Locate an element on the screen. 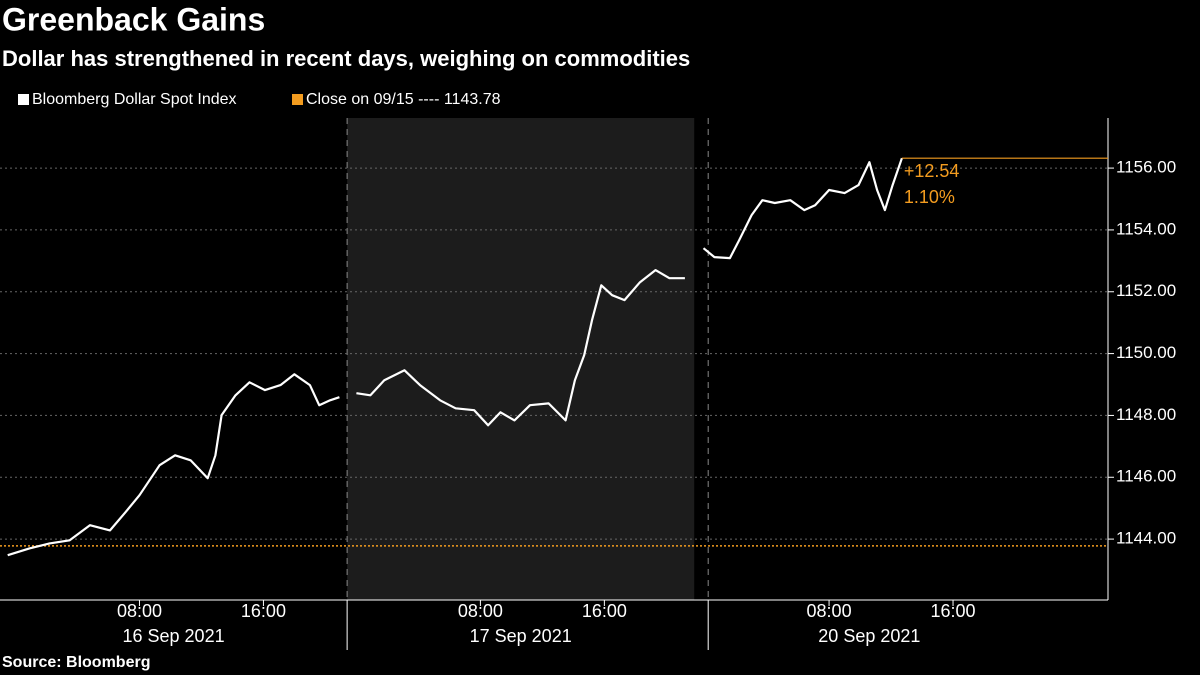 Image resolution: width=1200 pixels, height=675 pixels. legend-label: Close on 09/15 ---- 1143.78 is located at coordinates (403, 99).